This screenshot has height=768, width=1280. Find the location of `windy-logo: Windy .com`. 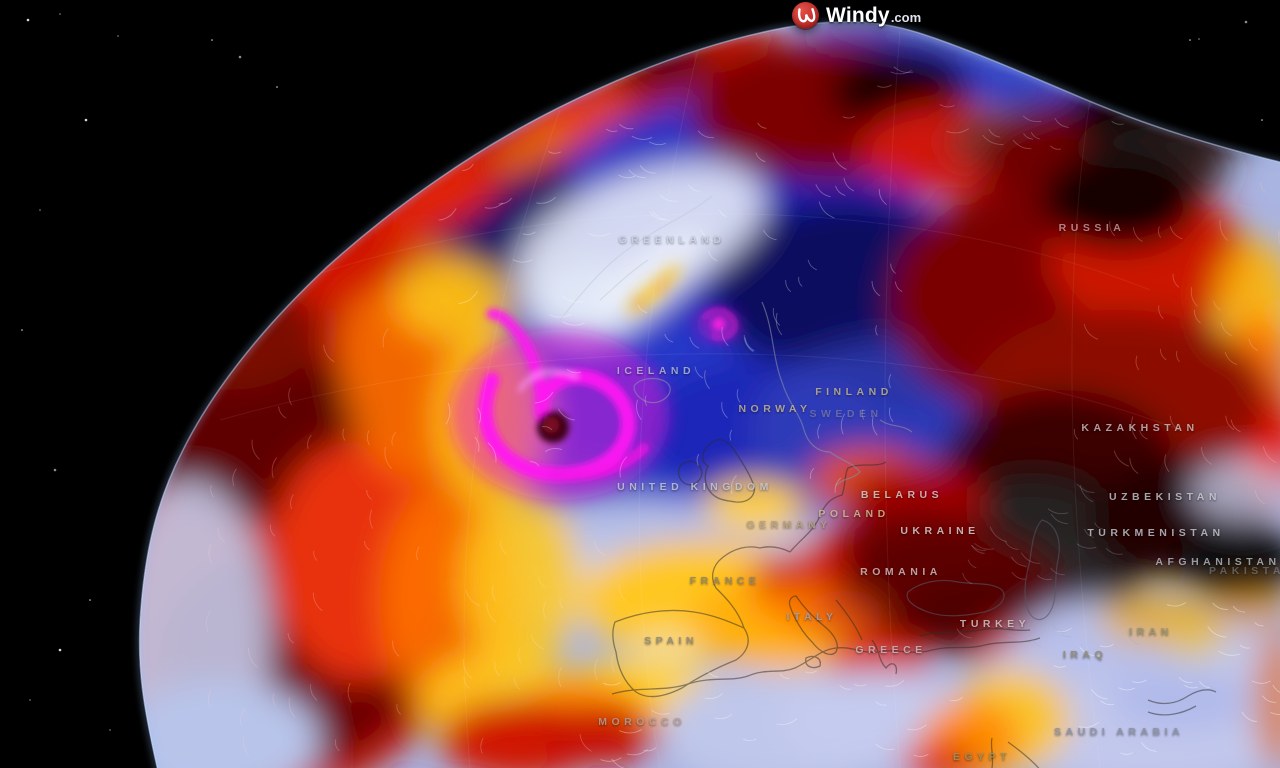

windy-logo: Windy .com is located at coordinates (856, 15).